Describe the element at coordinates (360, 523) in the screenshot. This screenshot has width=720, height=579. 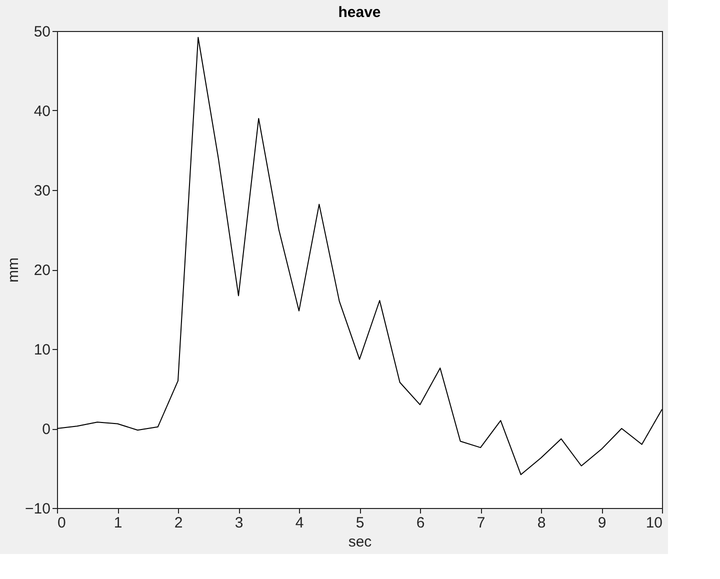
I see `x-tick-label: 5` at that location.